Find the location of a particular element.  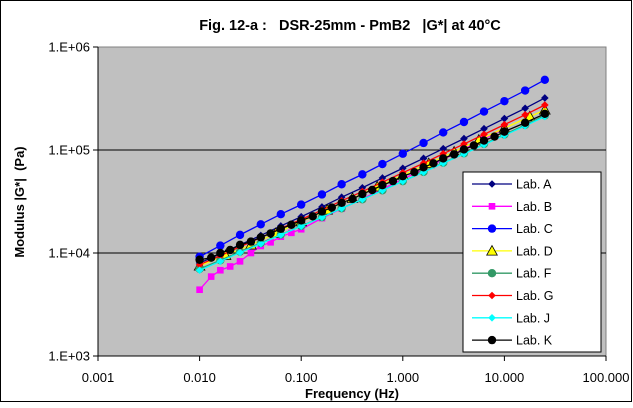

legend-label: Lab. B is located at coordinates (534, 207).